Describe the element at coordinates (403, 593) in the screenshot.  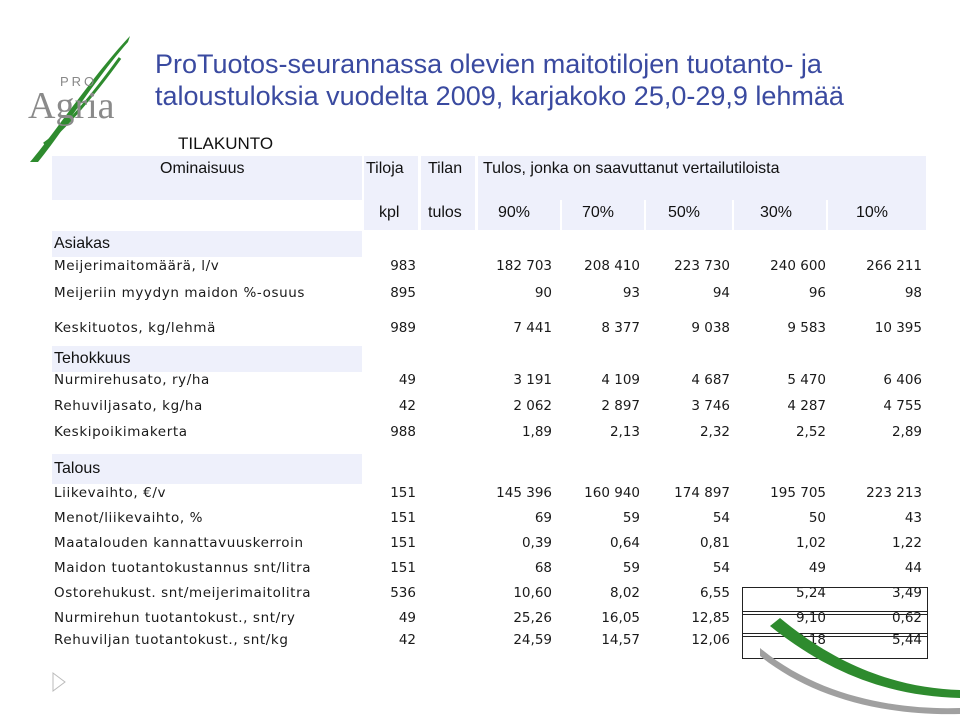
I see `row-farms-count: 536` at that location.